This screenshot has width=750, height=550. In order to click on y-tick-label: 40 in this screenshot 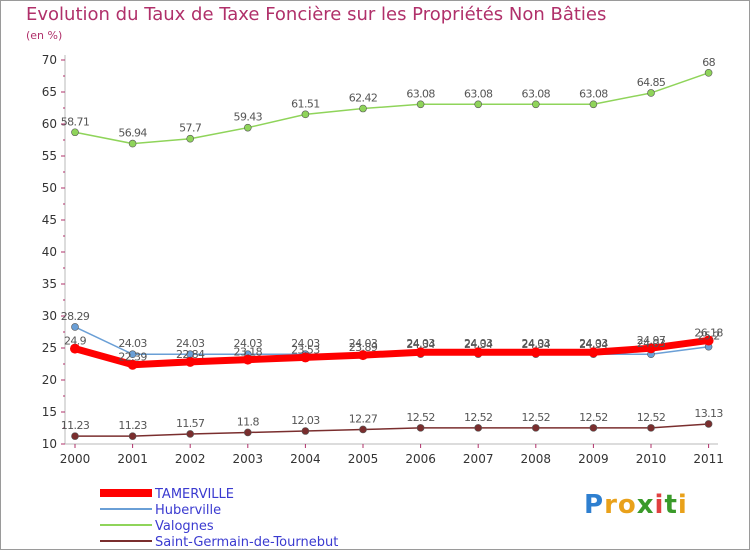, I will do `click(49, 252)`.